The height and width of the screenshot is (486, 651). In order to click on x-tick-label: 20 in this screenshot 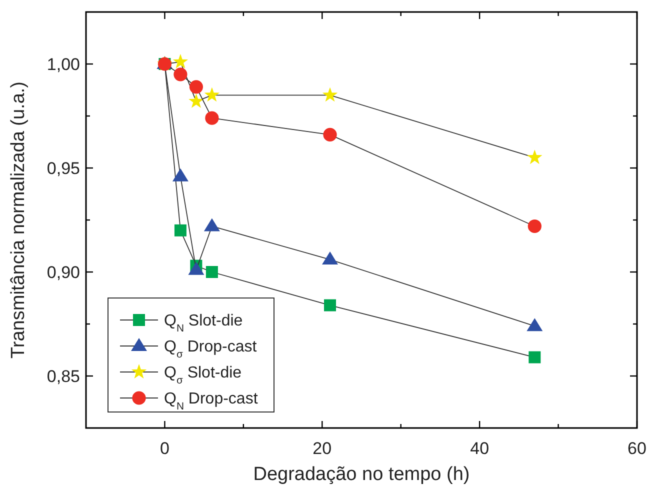, I will do `click(322, 448)`.